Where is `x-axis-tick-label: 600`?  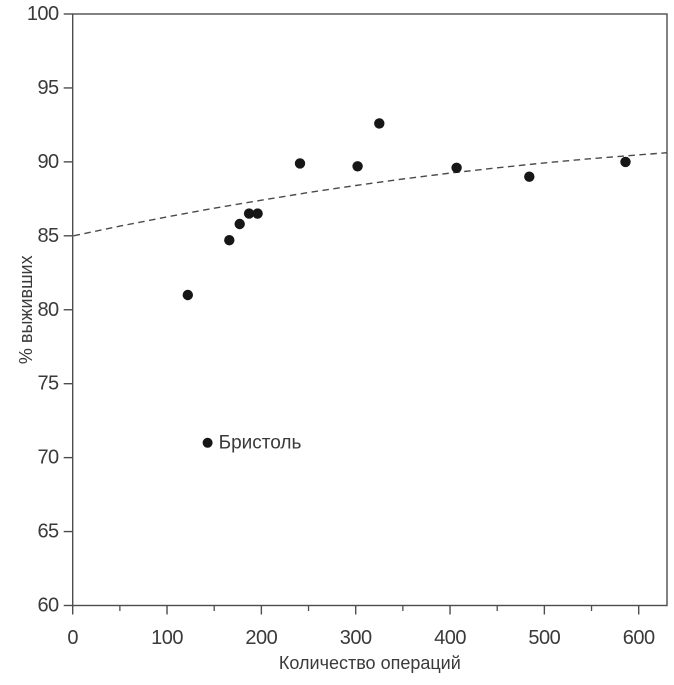
x-axis-tick-label: 600 is located at coordinates (639, 638).